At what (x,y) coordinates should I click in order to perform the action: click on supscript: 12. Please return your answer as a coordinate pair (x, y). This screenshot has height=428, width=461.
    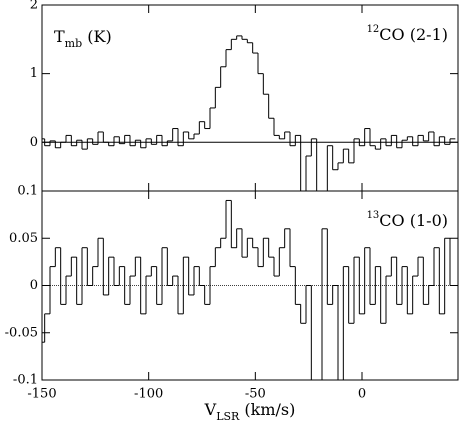
    Looking at the image, I should click on (373, 29).